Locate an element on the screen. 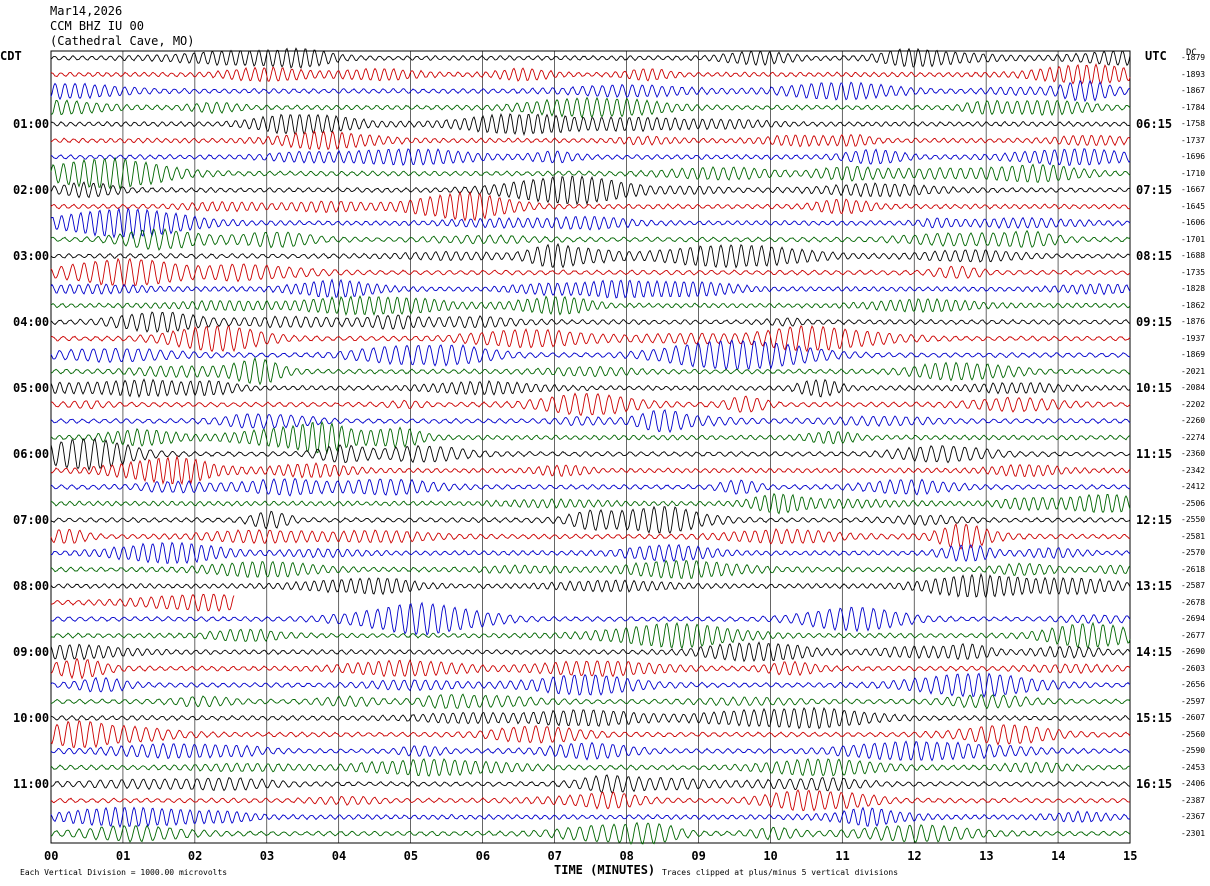 Image resolution: width=1210 pixels, height=886 pixels. left-time-label: 03:00 is located at coordinates (31, 256).